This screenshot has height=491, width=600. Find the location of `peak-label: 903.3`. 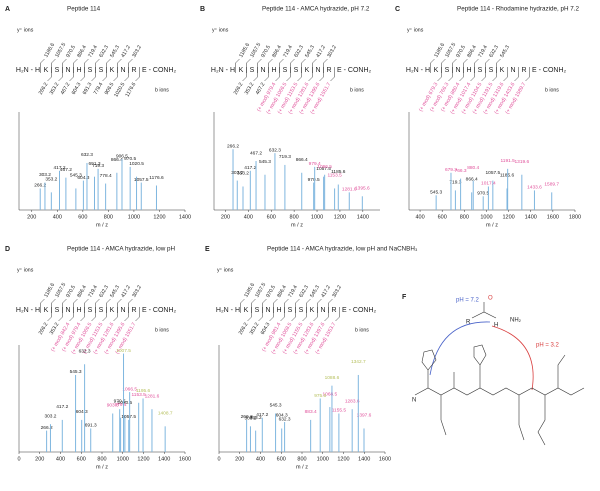

peak-label: 903.3 is located at coordinates (113, 406).